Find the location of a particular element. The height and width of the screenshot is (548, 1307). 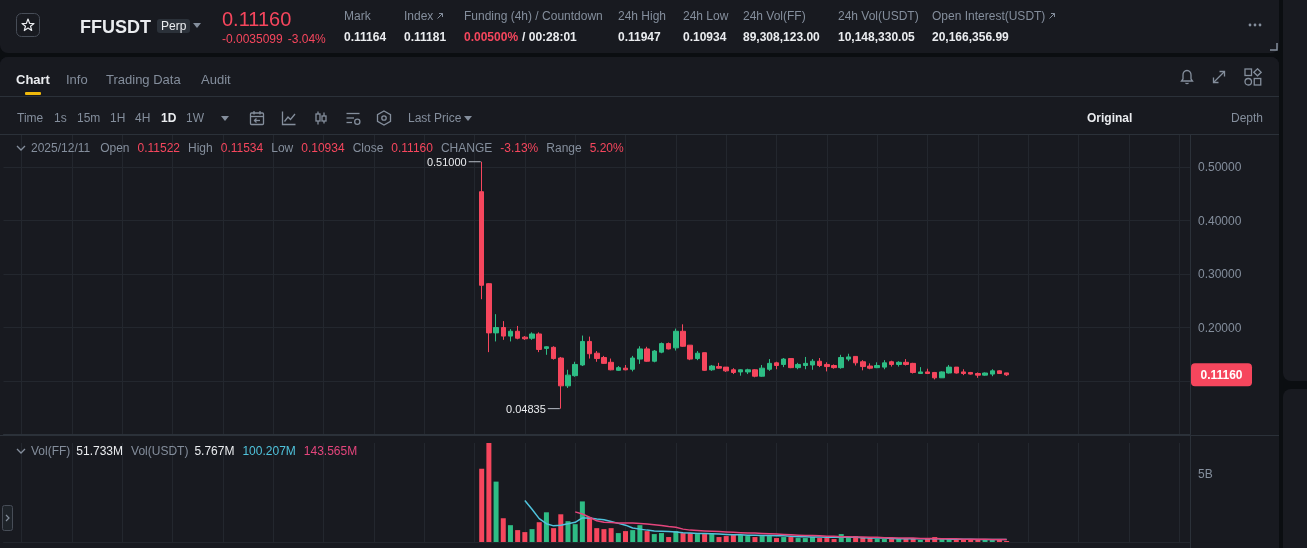

annotation: 0.10934 is located at coordinates (323, 148).